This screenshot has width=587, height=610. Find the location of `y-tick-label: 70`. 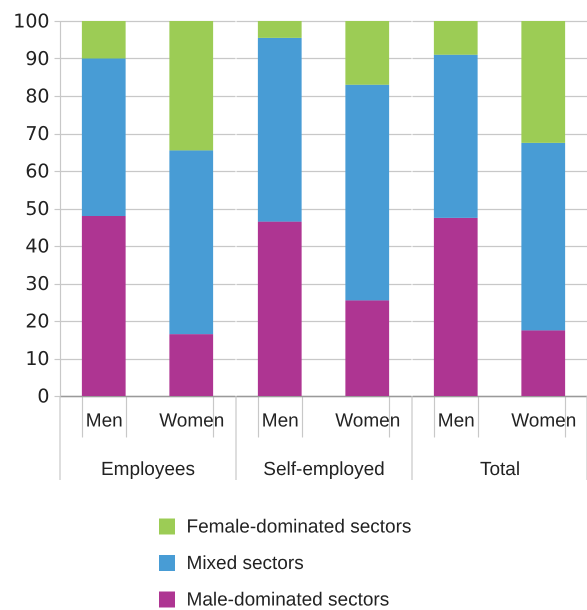

y-tick-label: 70 is located at coordinates (37, 134).